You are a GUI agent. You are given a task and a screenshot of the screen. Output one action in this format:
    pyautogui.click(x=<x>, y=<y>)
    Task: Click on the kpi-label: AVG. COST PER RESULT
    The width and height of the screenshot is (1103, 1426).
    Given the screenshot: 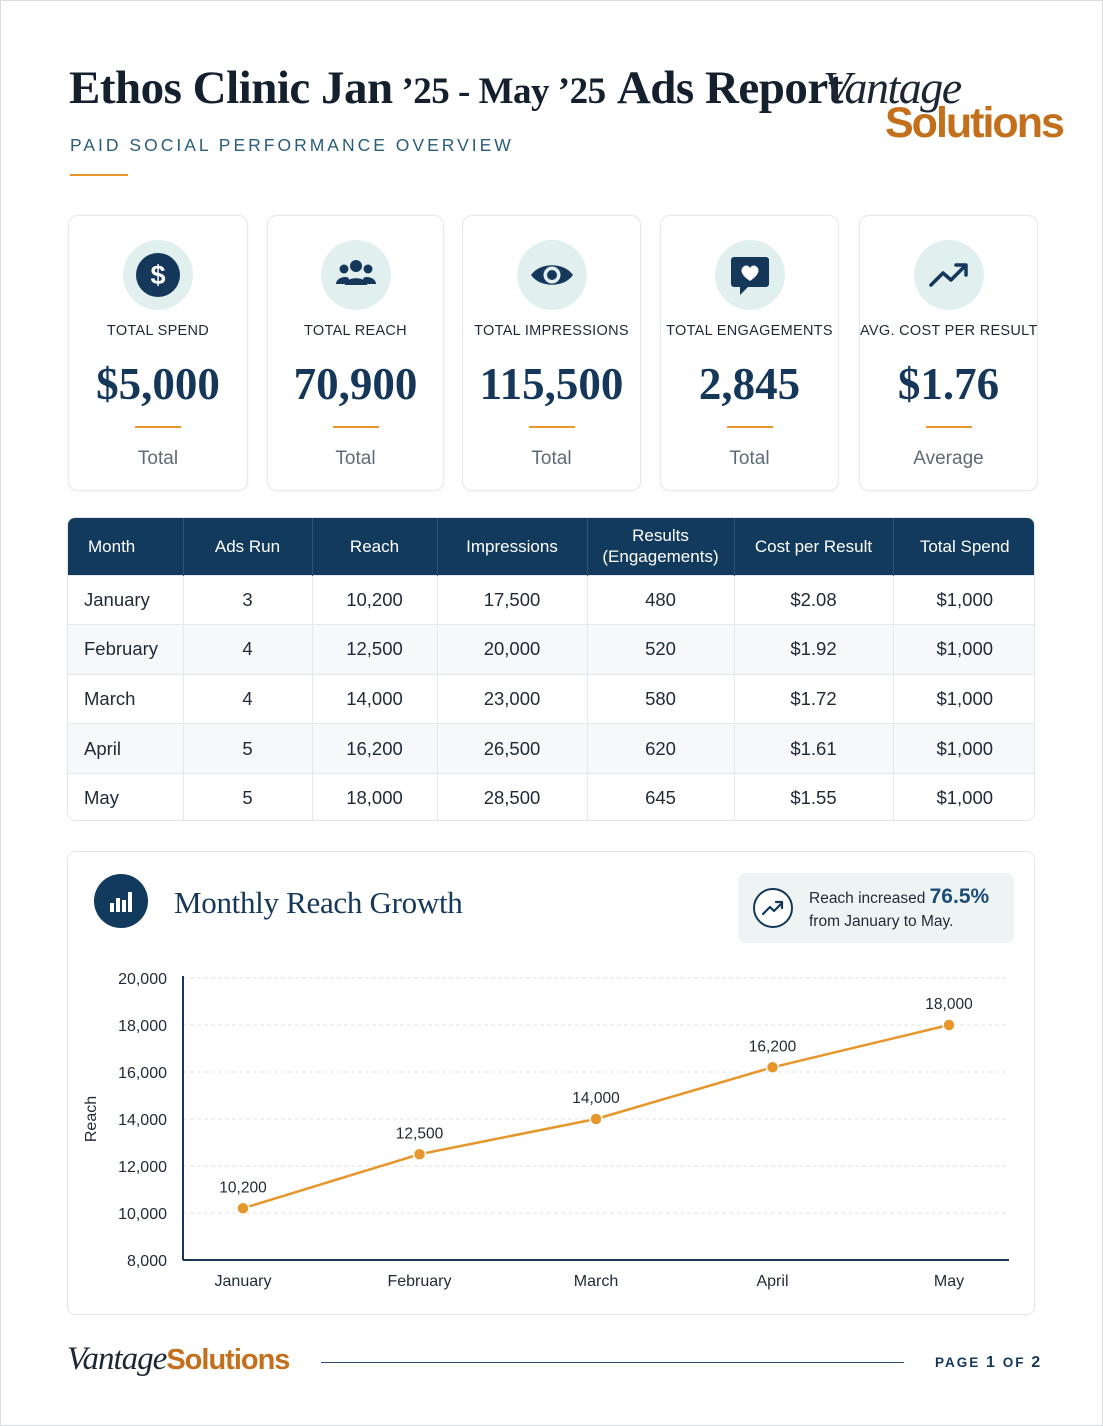 What is the action you would take?
    pyautogui.click(x=949, y=331)
    